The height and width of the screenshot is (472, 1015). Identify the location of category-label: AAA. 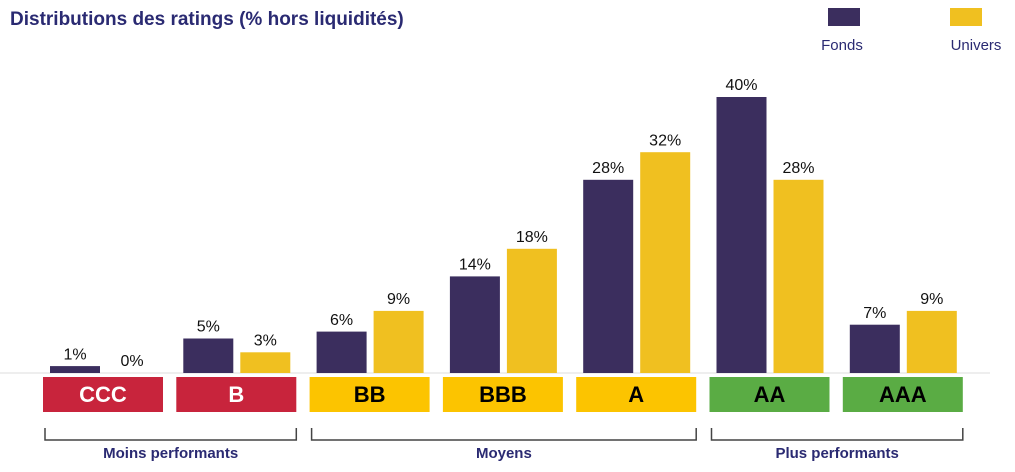
(903, 394).